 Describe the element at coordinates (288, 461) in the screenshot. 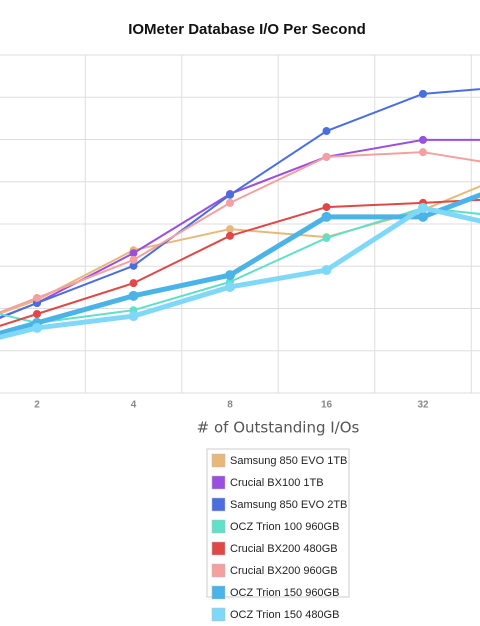

I see `legend-label: Samsung 850 EVO 1TB` at that location.